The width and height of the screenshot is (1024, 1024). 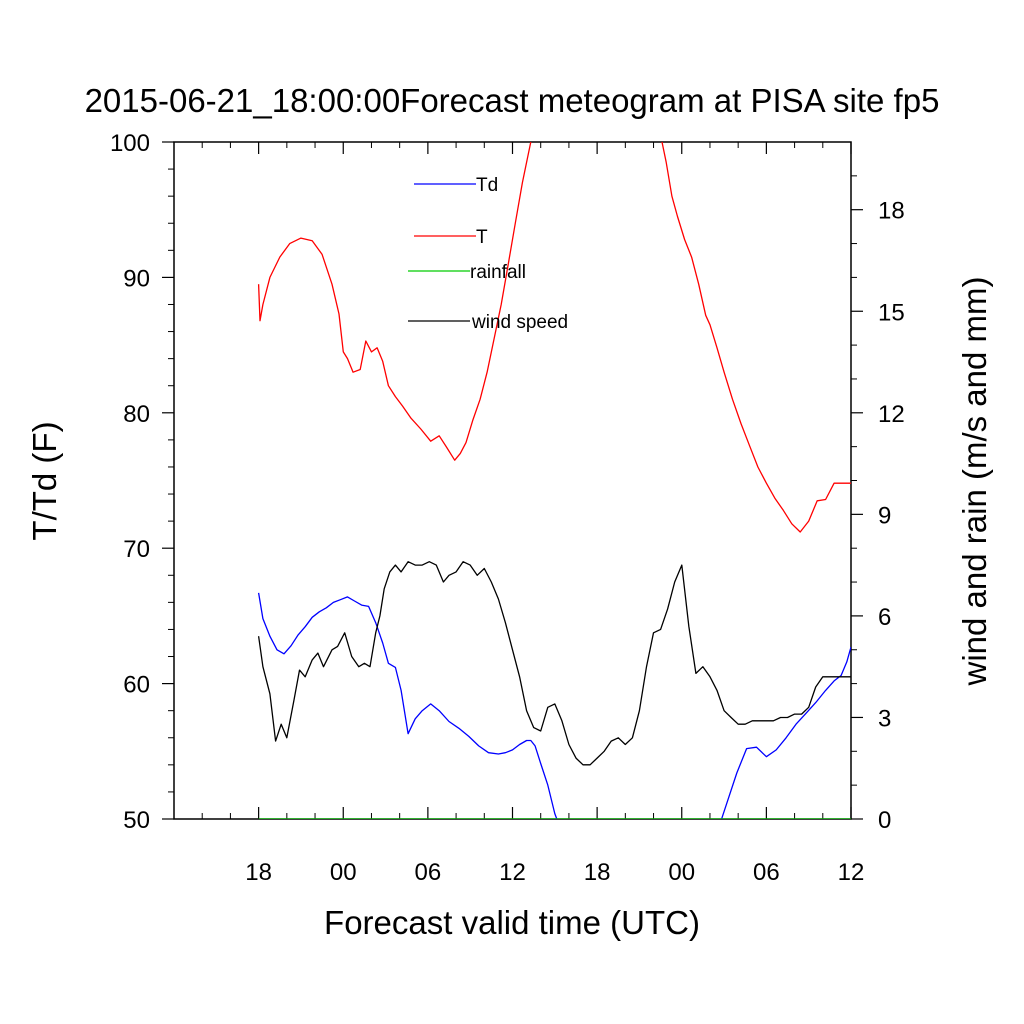 What do you see at coordinates (130, 143) in the screenshot?
I see `y-tick-label: 100` at bounding box center [130, 143].